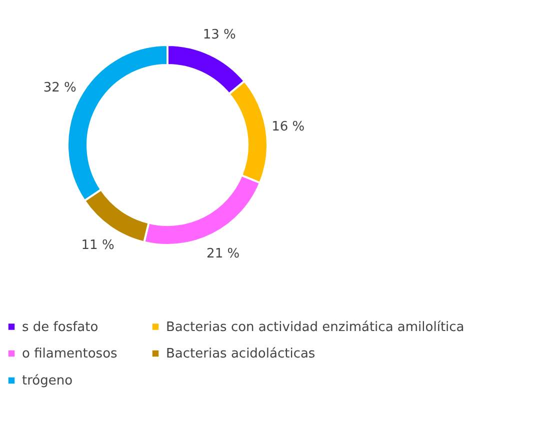 The image size is (549, 421). What do you see at coordinates (315, 327) in the screenshot?
I see `legend-label: Bacterias con actividad enzimática amilolítica` at bounding box center [315, 327].